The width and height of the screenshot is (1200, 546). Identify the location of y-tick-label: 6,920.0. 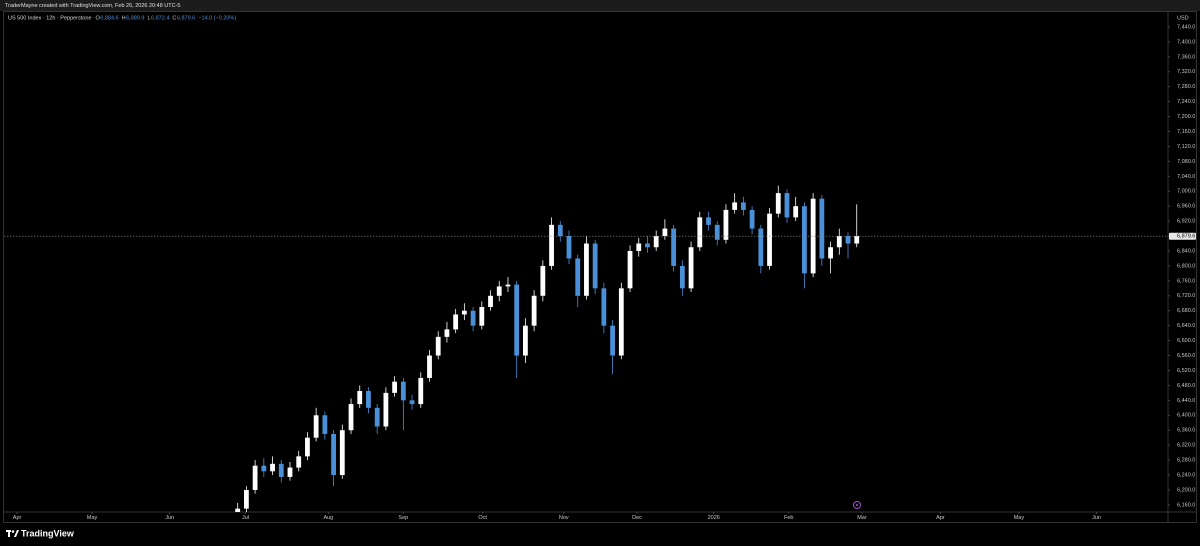
(1186, 222).